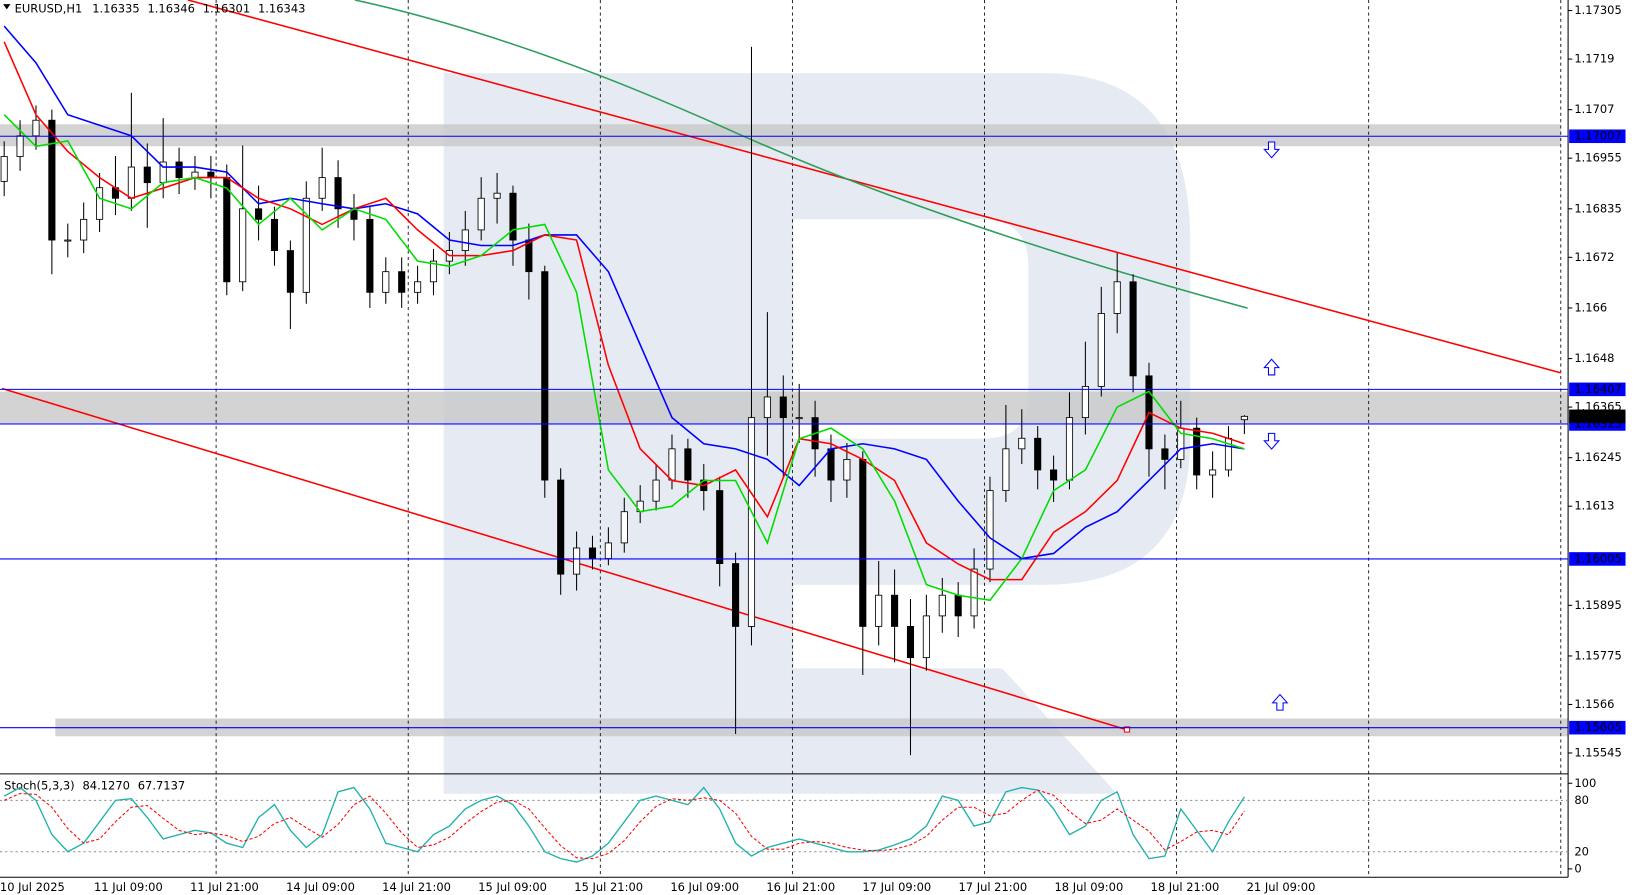 Image resolution: width=1637 pixels, height=895 pixels. What do you see at coordinates (1577, 868) in the screenshot?
I see `stoch-tick-label: 0` at bounding box center [1577, 868].